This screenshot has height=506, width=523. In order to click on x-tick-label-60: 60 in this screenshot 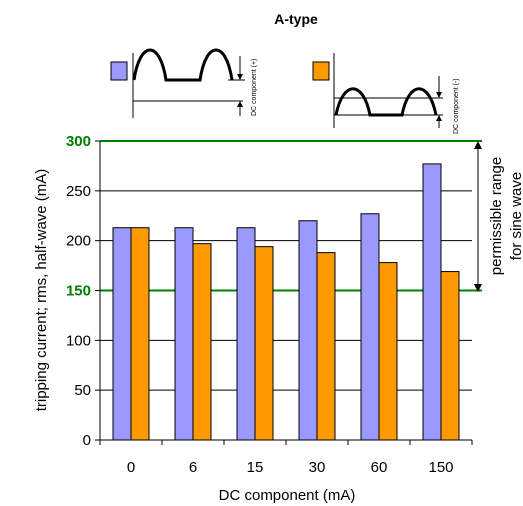, I will do `click(379, 467)`.